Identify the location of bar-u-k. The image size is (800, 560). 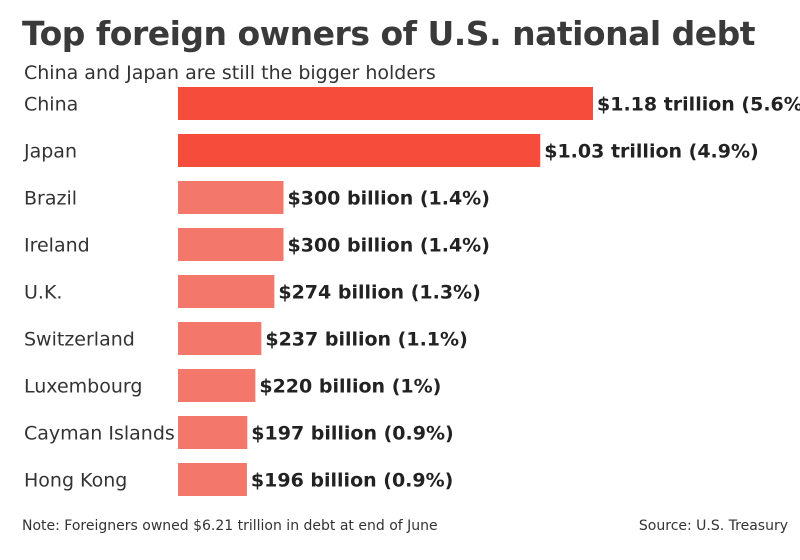
(226, 291).